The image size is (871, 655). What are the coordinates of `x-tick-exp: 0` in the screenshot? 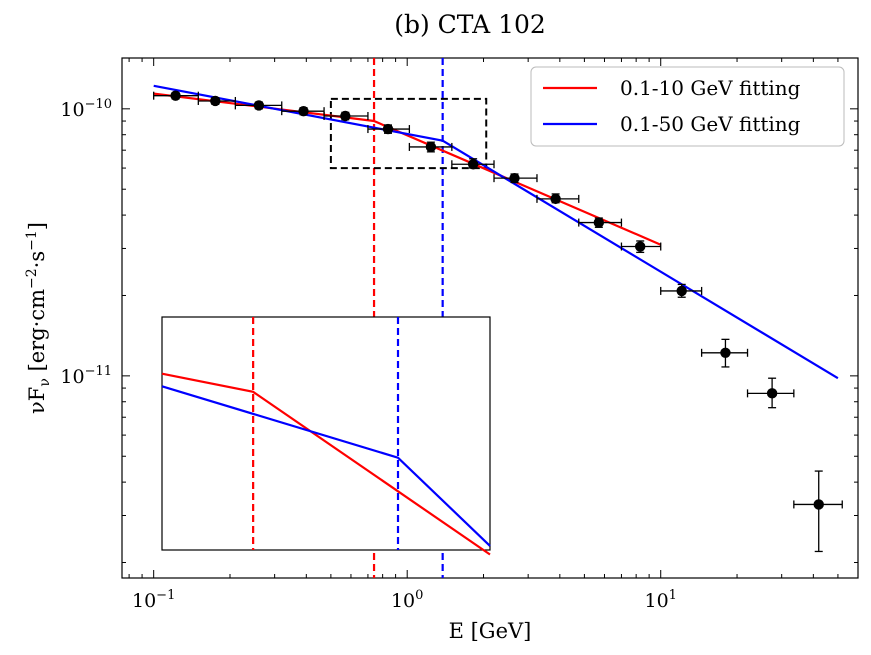 It's located at (419, 595).